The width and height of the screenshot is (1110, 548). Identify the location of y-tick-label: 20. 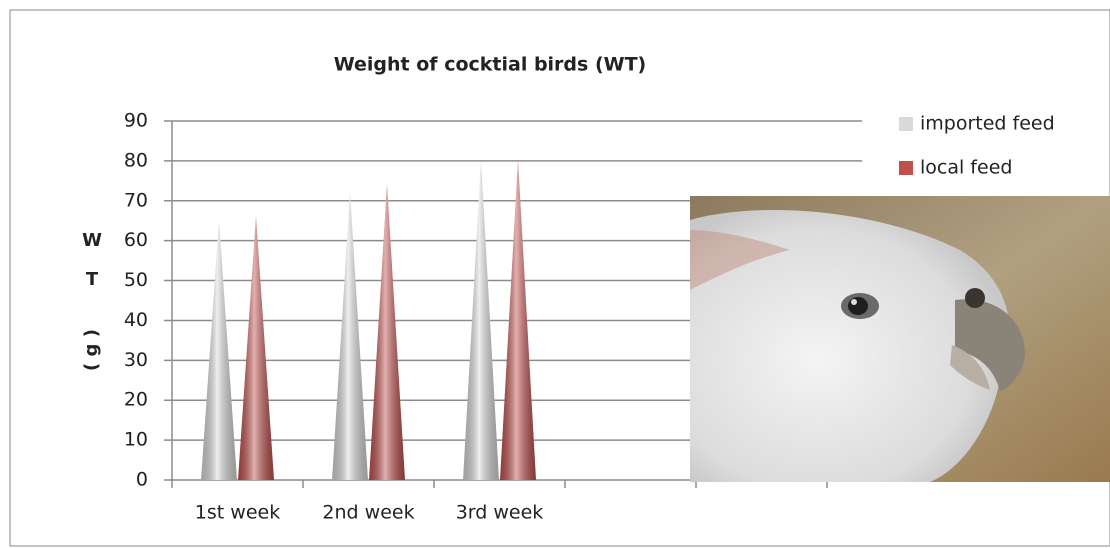
(136, 400).